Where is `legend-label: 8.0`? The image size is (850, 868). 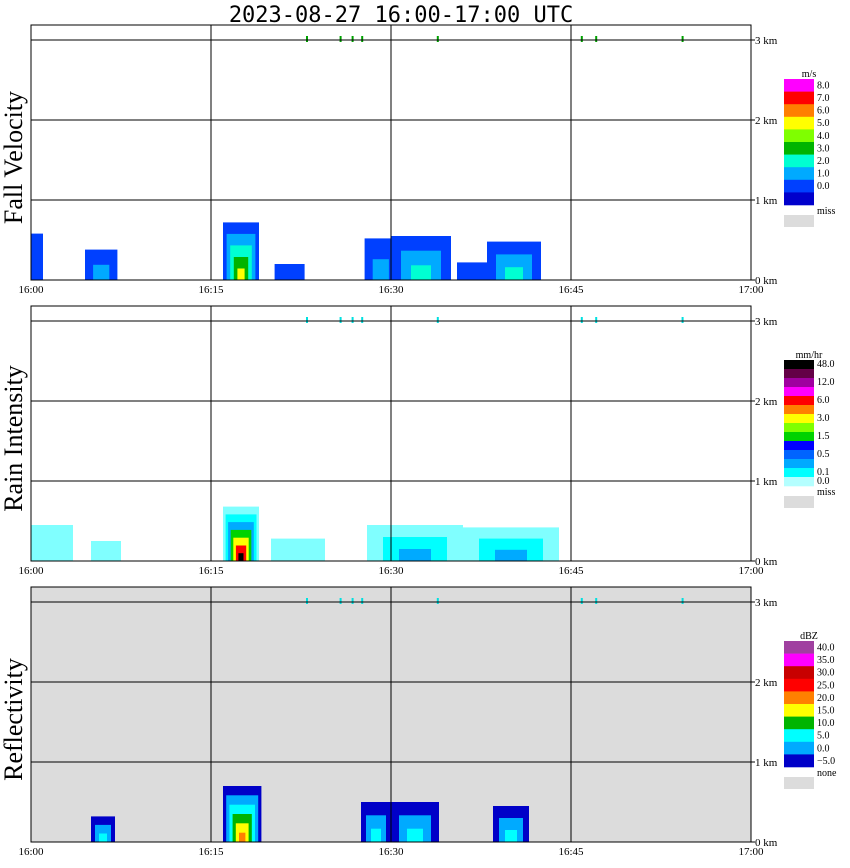
legend-label: 8.0 is located at coordinates (823, 86).